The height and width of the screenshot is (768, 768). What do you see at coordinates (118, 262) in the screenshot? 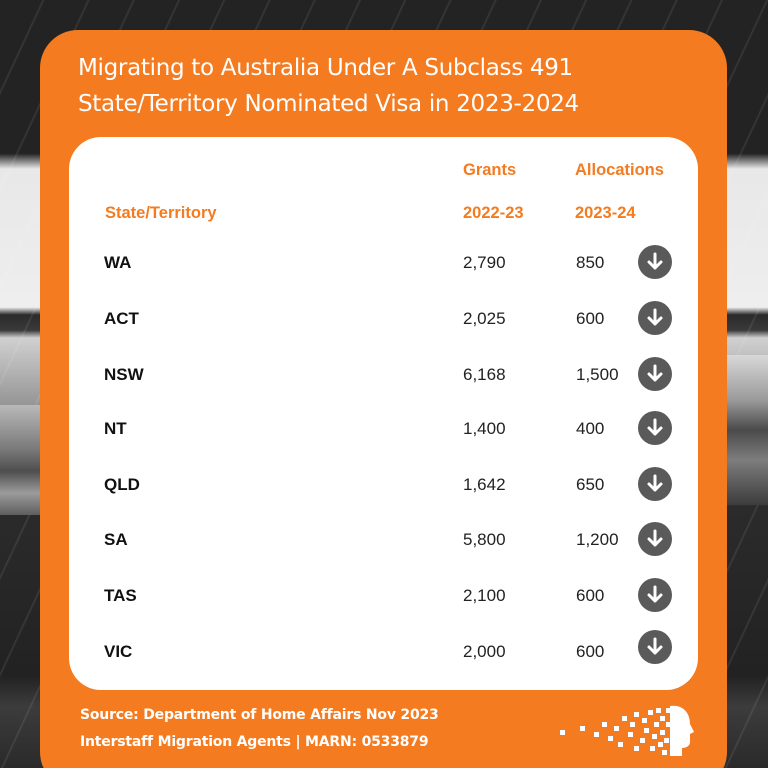
I see `state-cell: WA` at bounding box center [118, 262].